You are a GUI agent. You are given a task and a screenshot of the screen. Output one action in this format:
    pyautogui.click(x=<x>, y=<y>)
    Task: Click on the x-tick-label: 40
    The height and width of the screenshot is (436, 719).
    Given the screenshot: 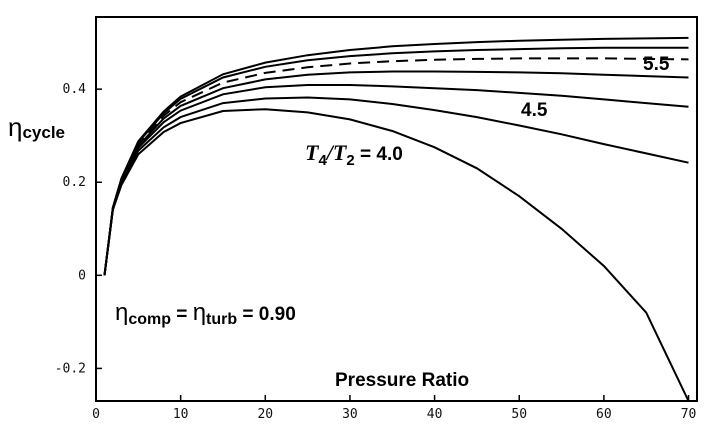 What is the action you would take?
    pyautogui.click(x=435, y=414)
    